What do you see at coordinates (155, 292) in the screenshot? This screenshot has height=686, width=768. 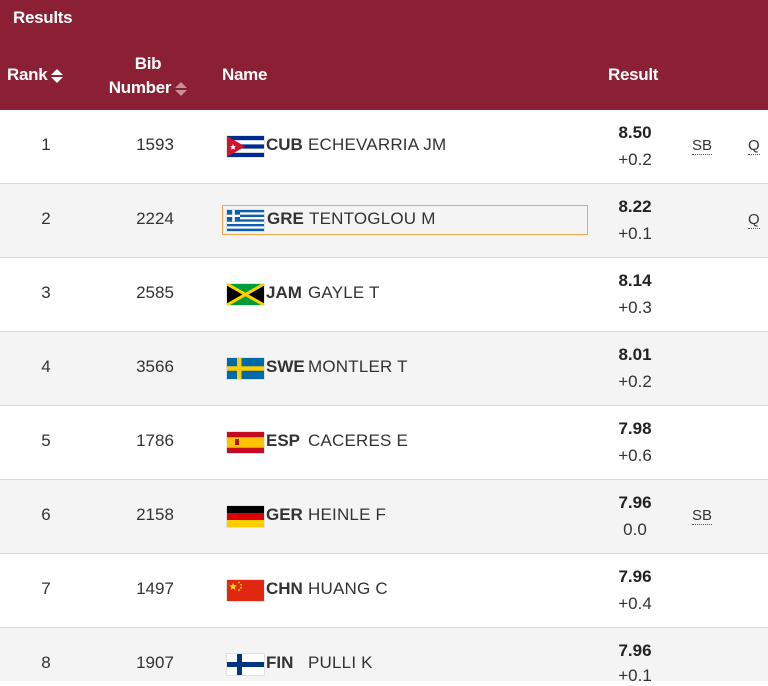 I see `bib-cell: 2585` at bounding box center [155, 292].